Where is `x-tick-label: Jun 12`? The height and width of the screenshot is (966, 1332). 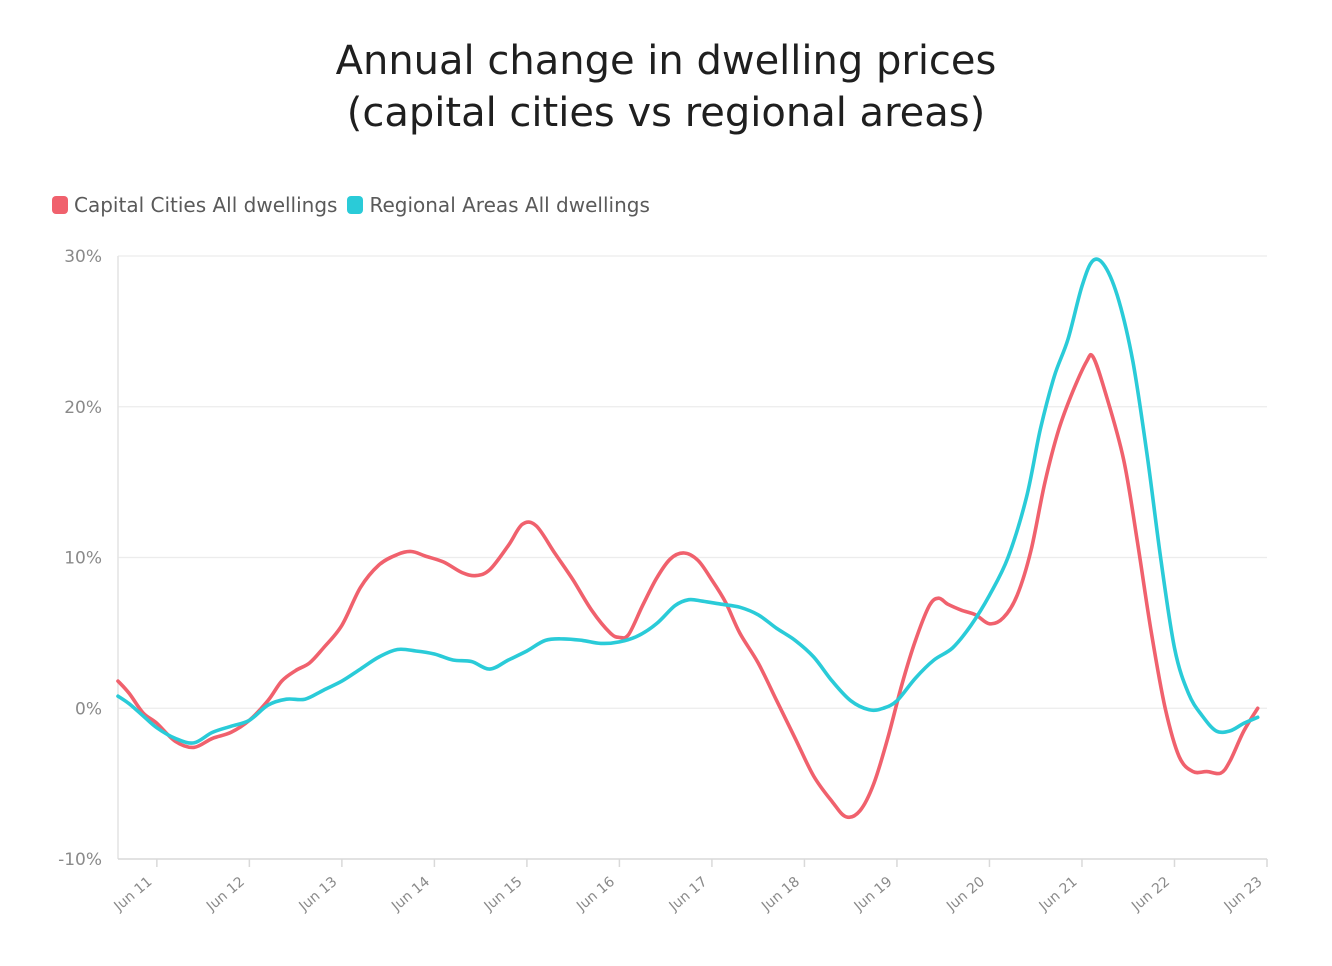
x-tick-label: Jun 12 is located at coordinates (225, 894).